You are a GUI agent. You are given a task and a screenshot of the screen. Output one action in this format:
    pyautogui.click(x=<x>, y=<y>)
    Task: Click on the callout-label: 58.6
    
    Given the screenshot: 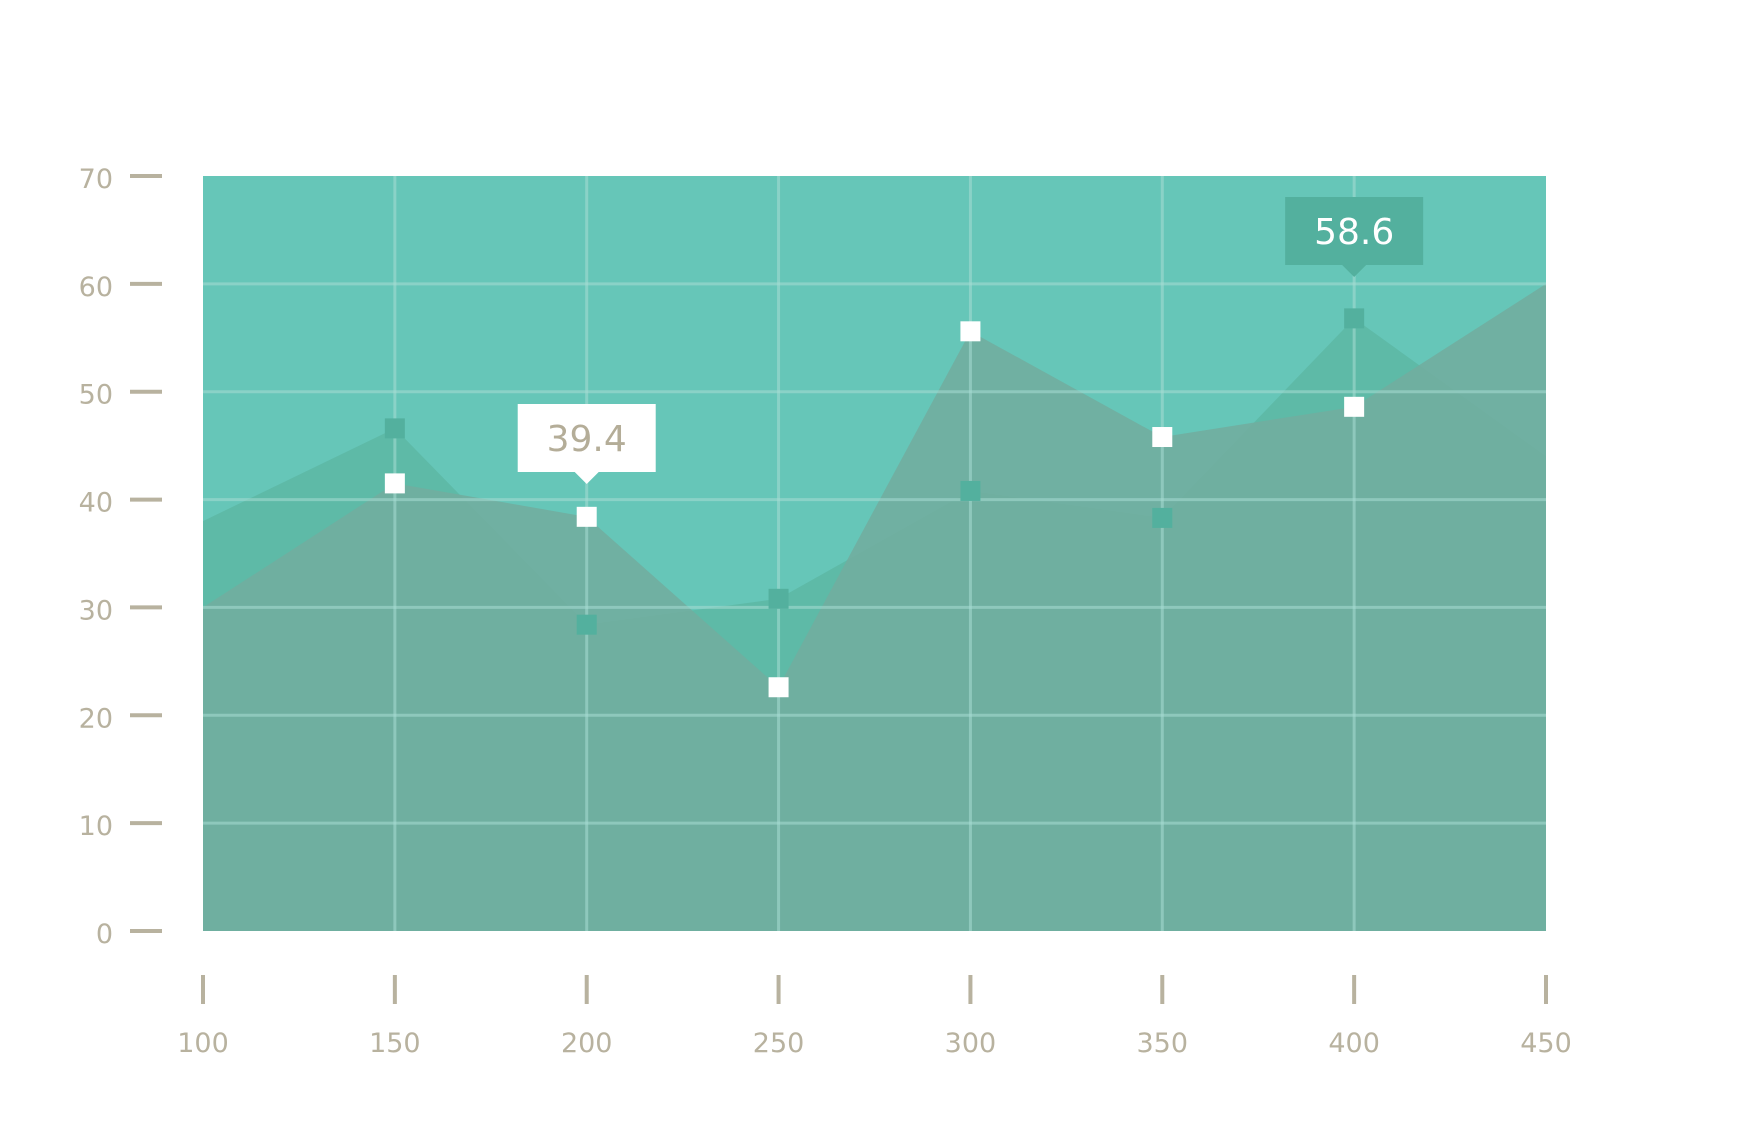 What is the action you would take?
    pyautogui.click(x=1354, y=232)
    